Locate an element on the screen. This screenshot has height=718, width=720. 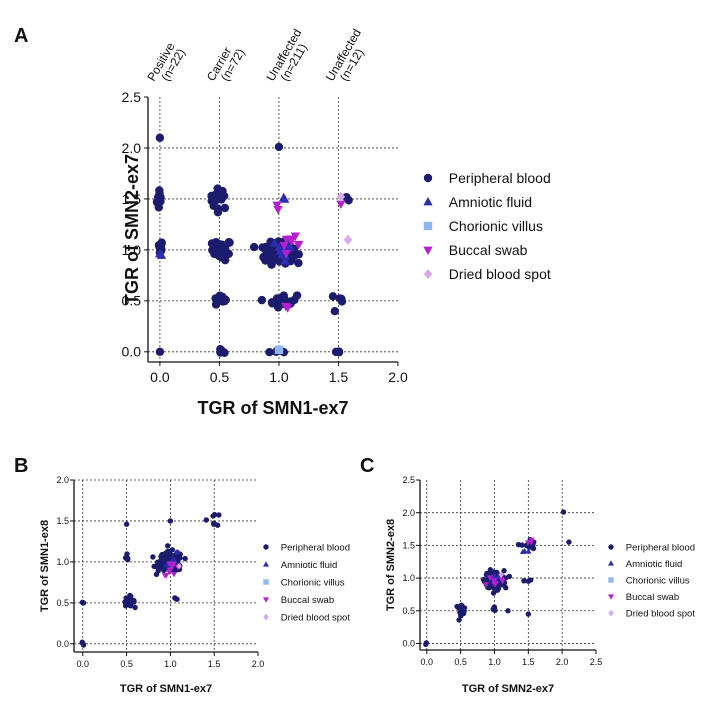
panel-letter-c: C is located at coordinates (367, 466).